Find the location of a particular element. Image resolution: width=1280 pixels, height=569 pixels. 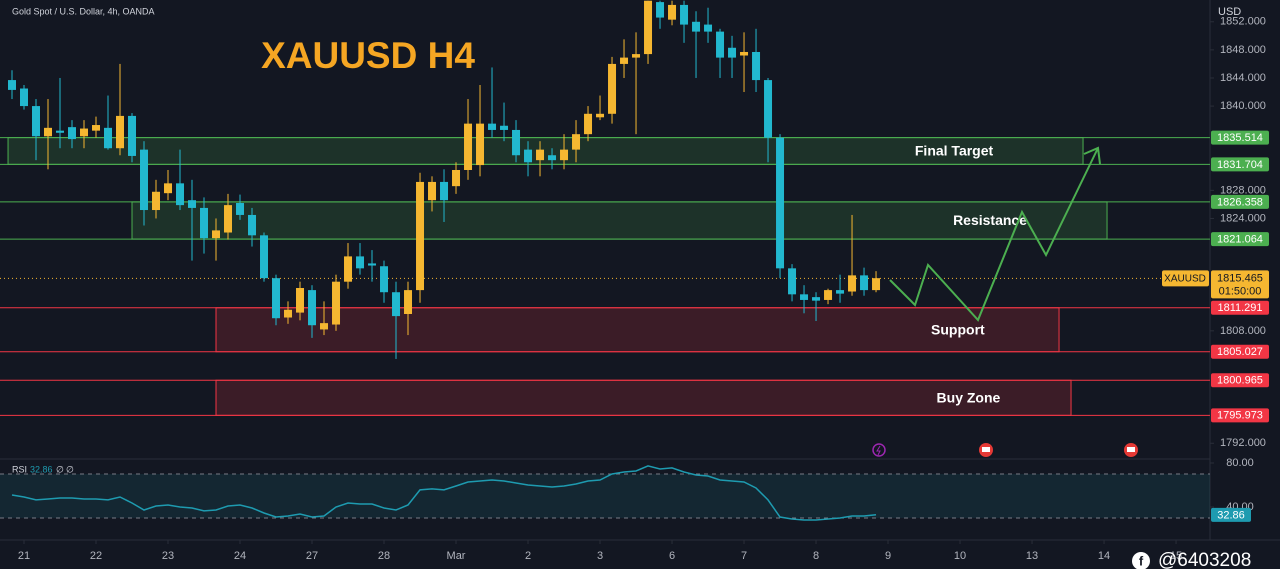

currency-label: USD is located at coordinates (1229, 12).